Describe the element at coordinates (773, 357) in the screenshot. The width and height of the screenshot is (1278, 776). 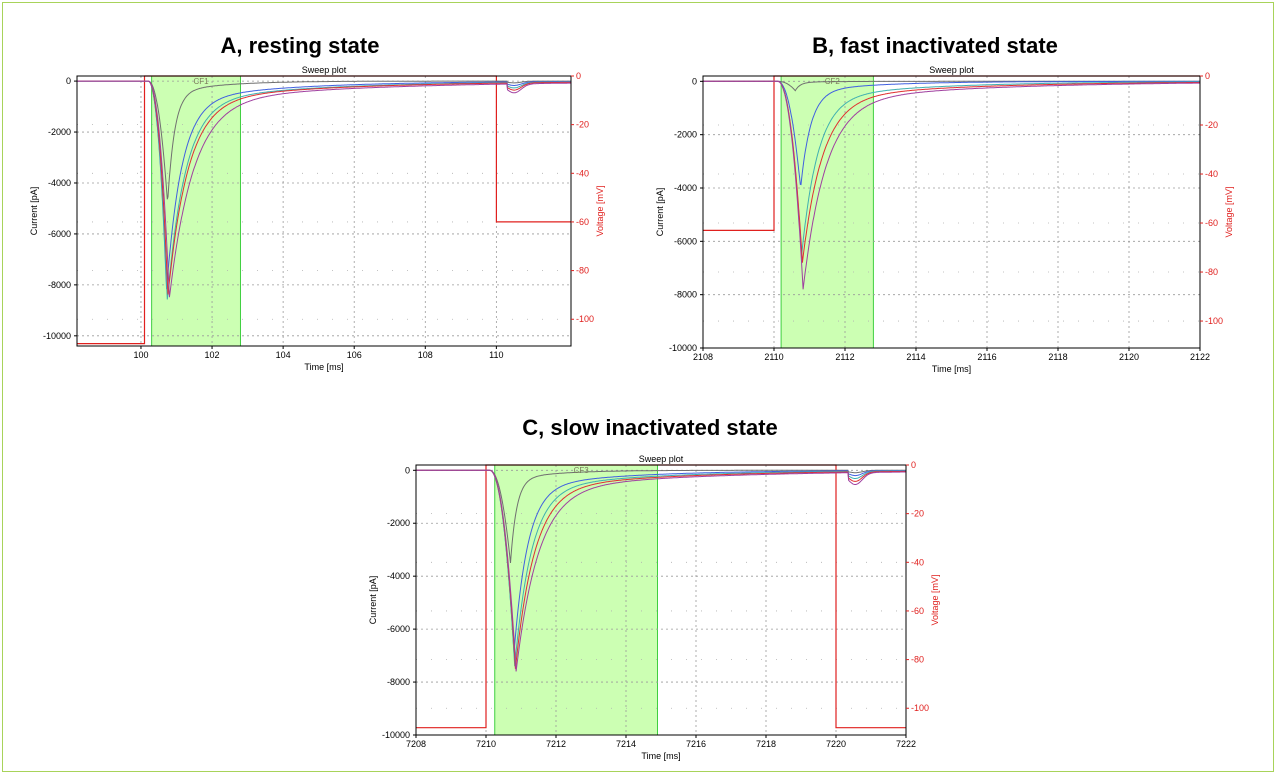
I see `x-tick-label: 2110` at that location.